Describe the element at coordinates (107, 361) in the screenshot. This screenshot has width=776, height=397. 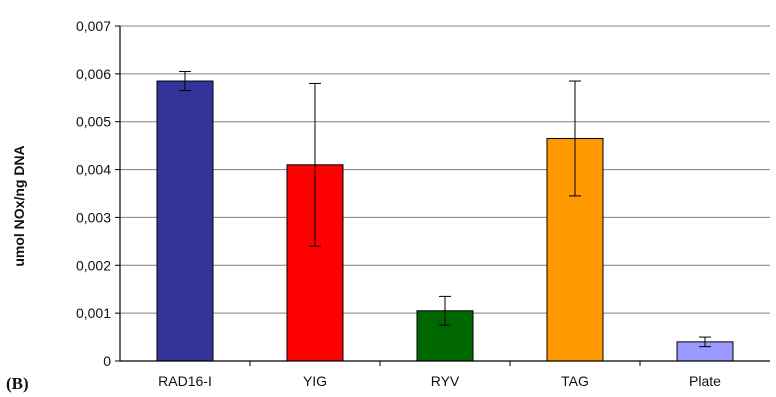
I see `y-tick-label: 0` at that location.